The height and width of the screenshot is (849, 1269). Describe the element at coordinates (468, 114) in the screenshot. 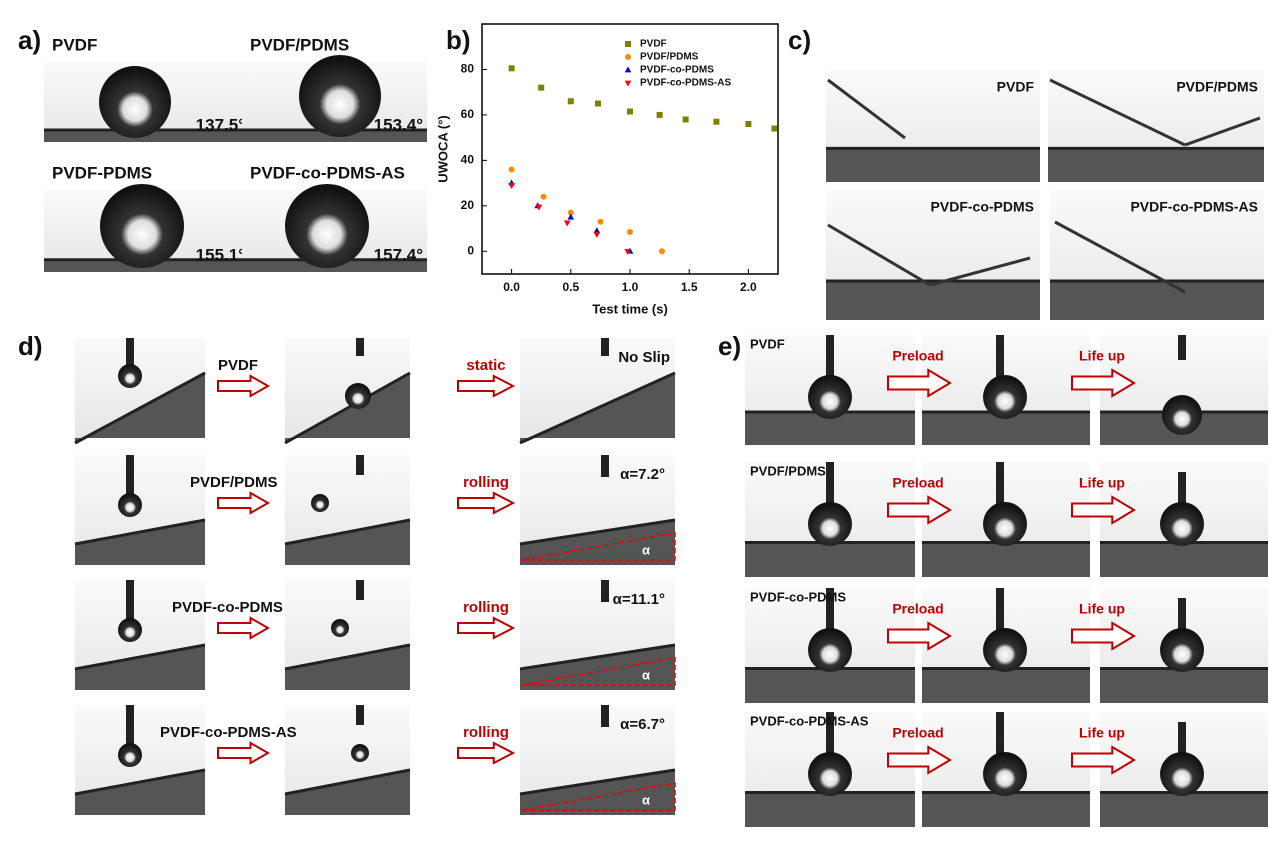

I see `y-tick-label: 60` at that location.